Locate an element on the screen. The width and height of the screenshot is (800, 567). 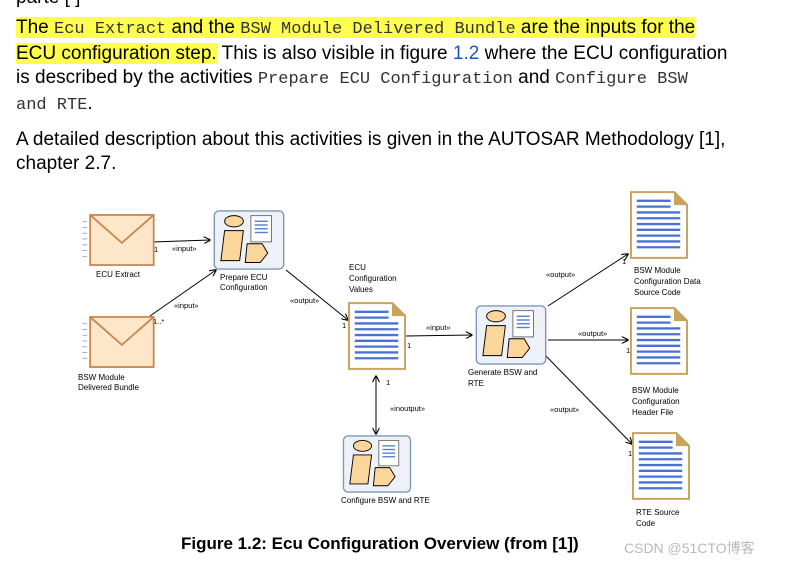
node-rte-source-code: RTE Source Code is located at coordinates (661, 479).